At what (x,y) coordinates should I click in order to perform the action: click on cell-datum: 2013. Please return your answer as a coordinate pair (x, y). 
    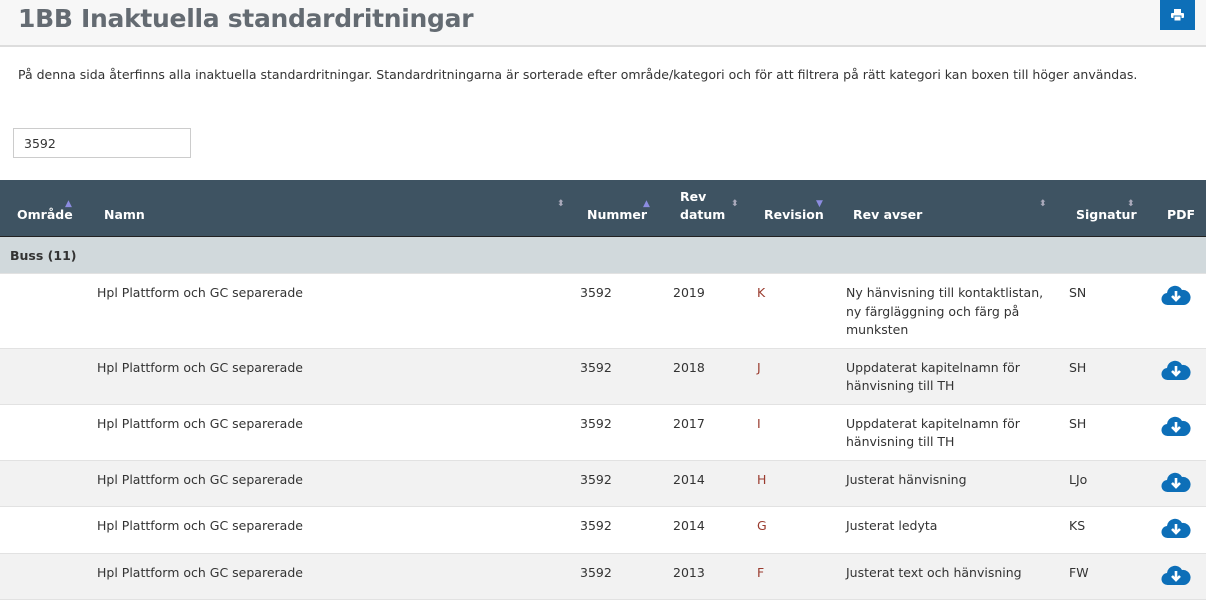
    Looking at the image, I should click on (708, 576).